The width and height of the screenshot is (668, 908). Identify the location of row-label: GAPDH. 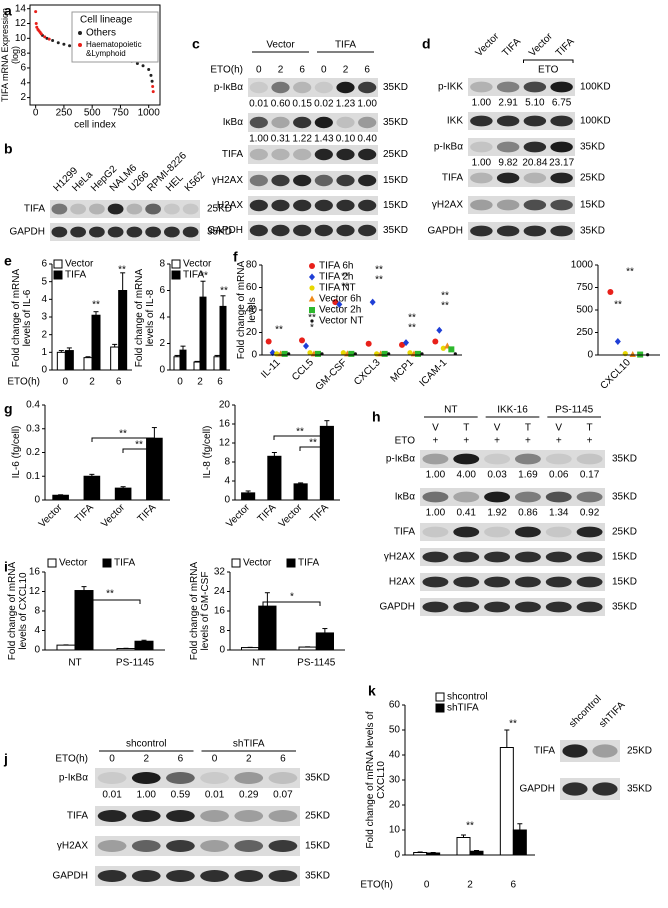
(445, 231).